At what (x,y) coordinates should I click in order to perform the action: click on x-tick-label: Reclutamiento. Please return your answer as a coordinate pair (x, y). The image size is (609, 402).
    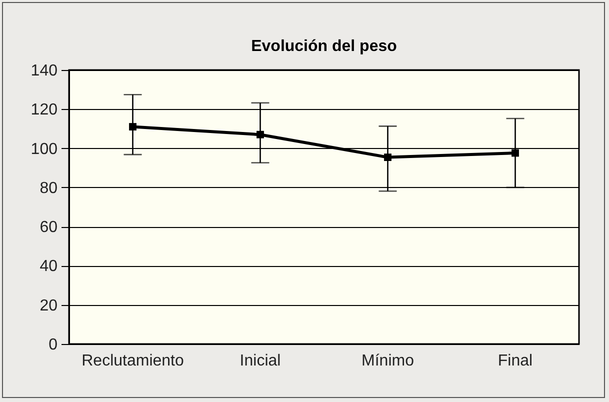
    Looking at the image, I should click on (133, 361).